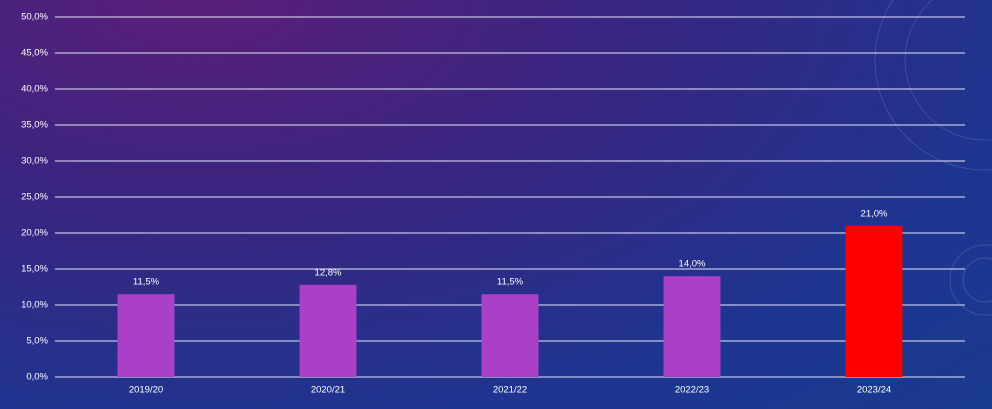 This screenshot has height=409, width=992. I want to click on value-label: 21,0%, so click(874, 213).